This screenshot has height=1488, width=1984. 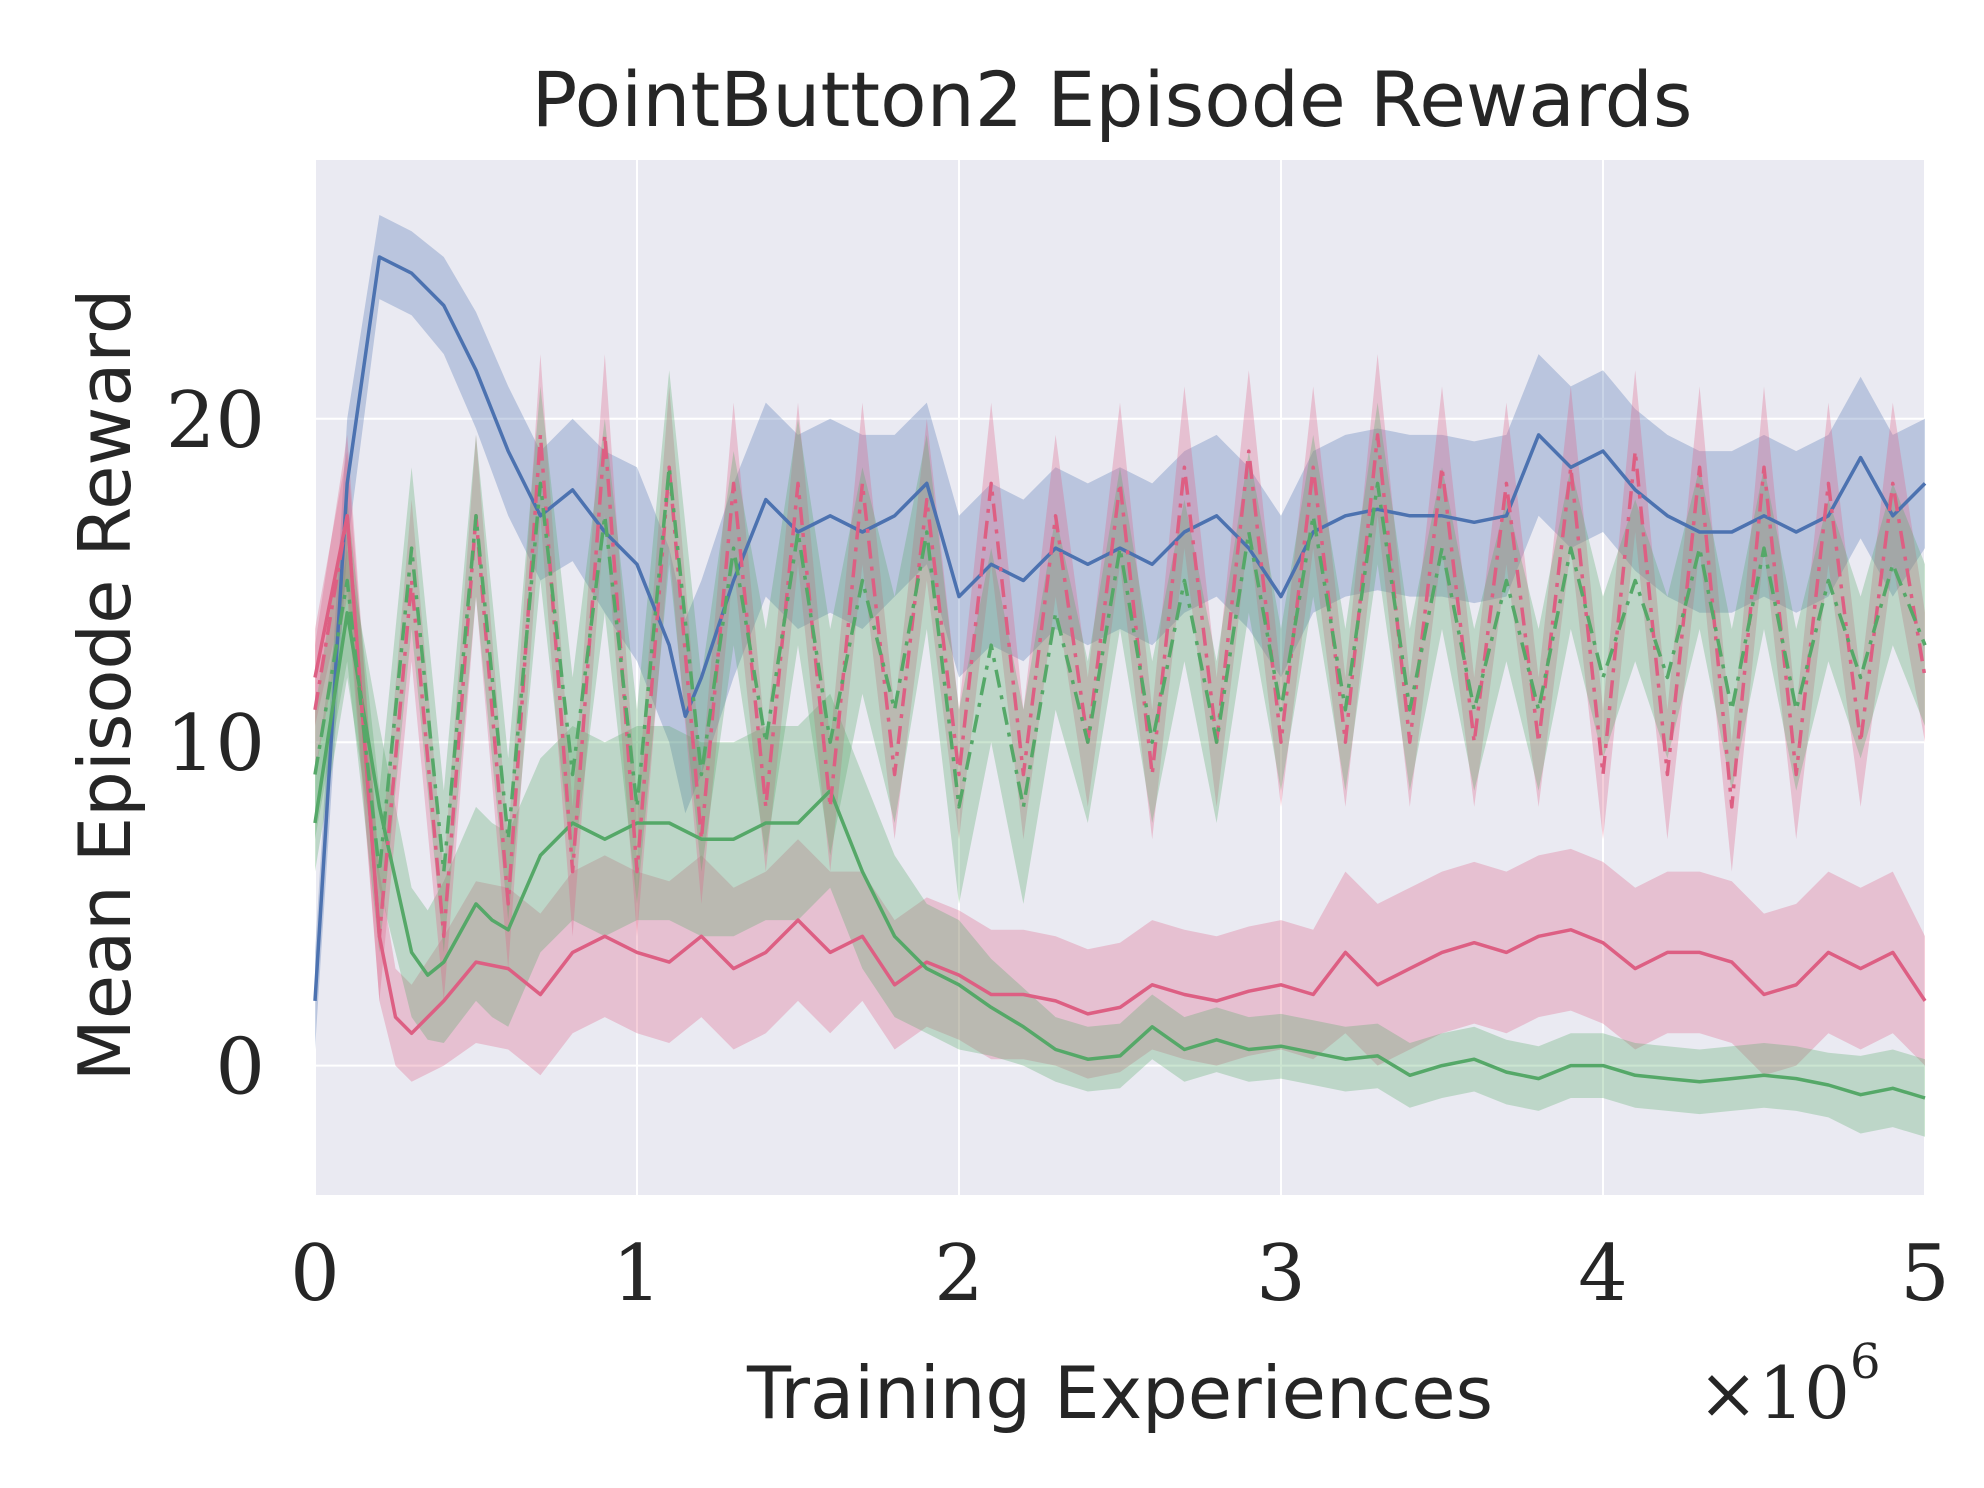 What do you see at coordinates (240, 1068) in the screenshot?
I see `y-tick-label-0: 0` at bounding box center [240, 1068].